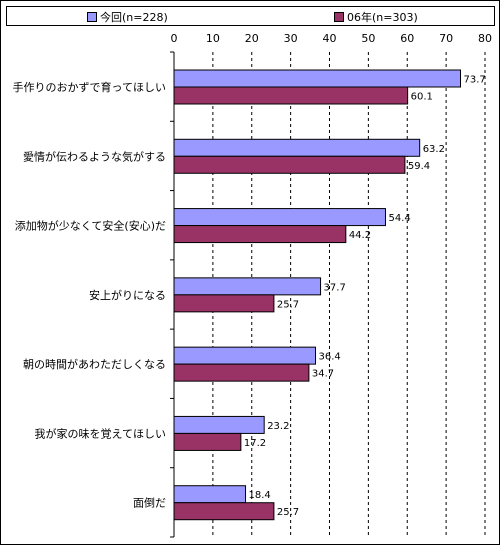  I want to click on x-tick-label: 50, so click(368, 38).